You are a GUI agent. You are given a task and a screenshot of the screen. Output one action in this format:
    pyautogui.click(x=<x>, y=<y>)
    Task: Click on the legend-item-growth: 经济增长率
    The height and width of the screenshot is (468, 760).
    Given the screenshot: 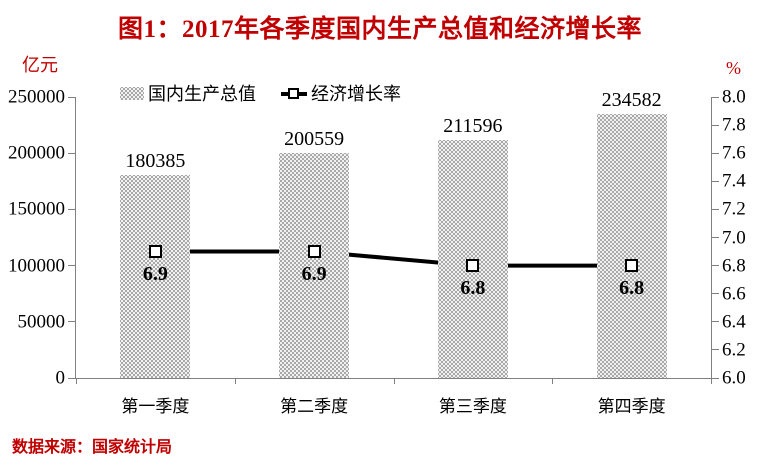 What is the action you would take?
    pyautogui.click(x=341, y=93)
    